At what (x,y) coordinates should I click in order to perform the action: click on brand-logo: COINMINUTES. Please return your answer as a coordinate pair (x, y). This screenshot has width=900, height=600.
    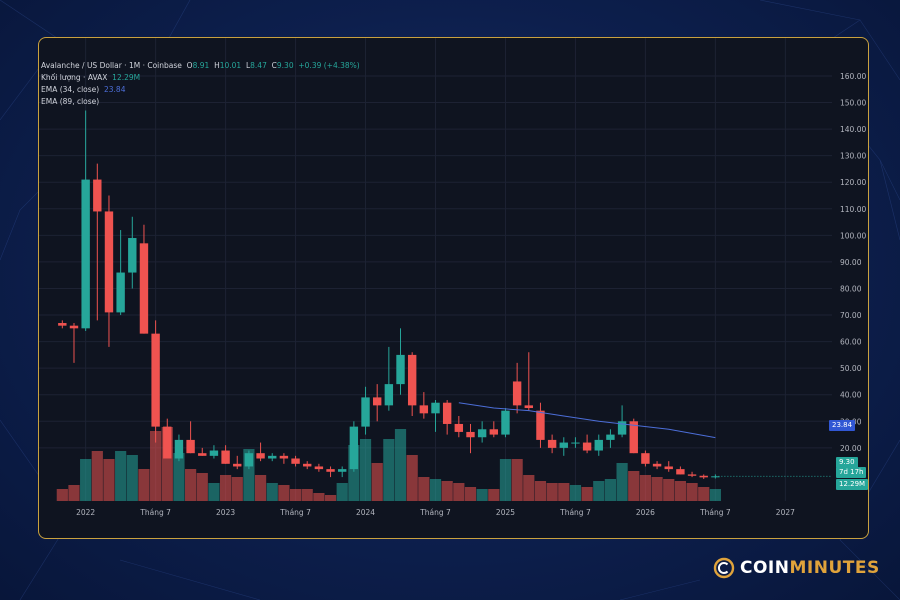
    Looking at the image, I should click on (796, 568).